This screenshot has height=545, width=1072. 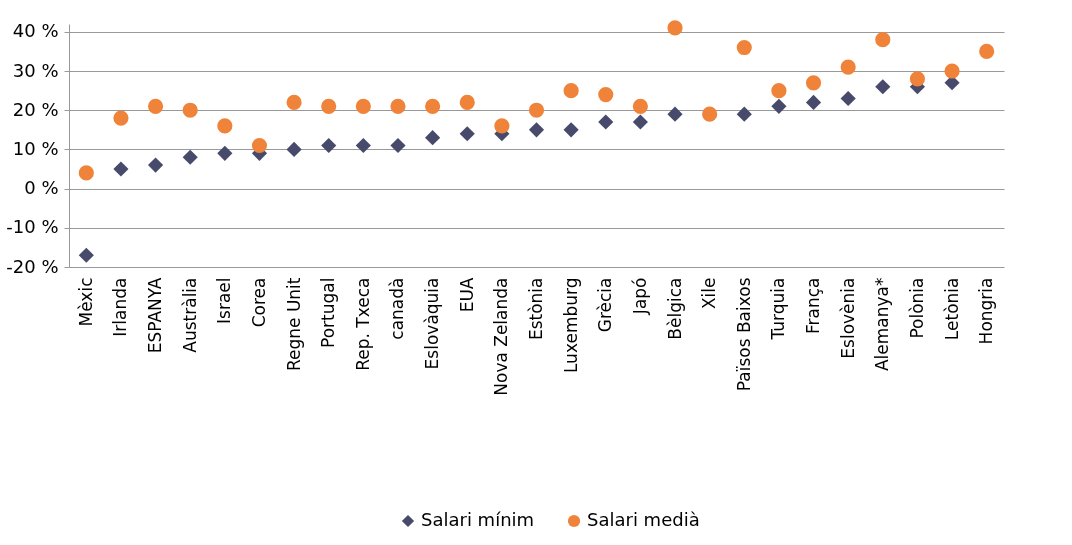 I want to click on legend-label: Salari medià, so click(x=643, y=519).